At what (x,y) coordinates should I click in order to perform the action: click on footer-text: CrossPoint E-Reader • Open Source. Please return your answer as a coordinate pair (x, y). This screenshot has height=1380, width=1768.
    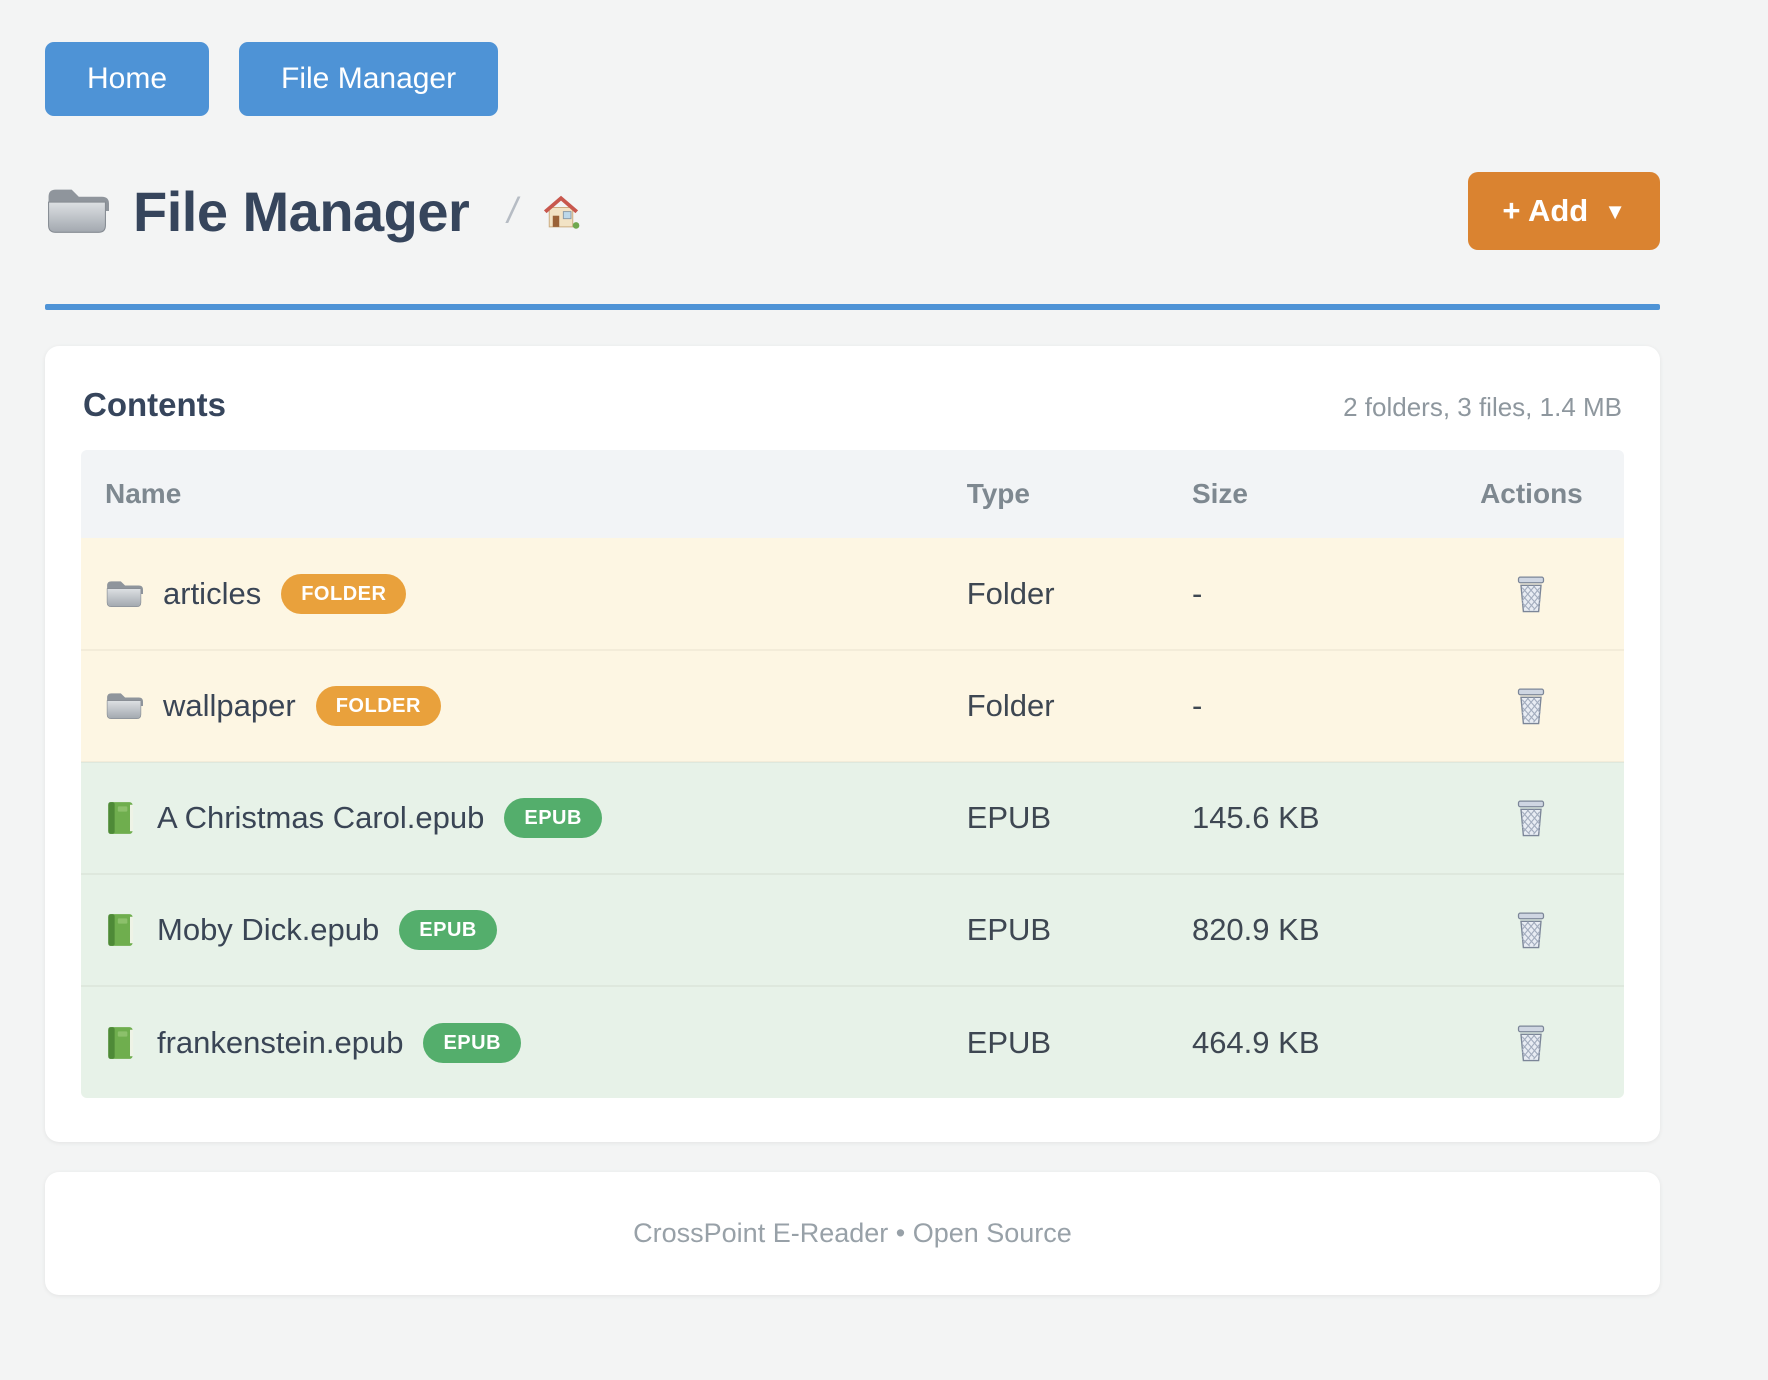
    Looking at the image, I should click on (852, 1233).